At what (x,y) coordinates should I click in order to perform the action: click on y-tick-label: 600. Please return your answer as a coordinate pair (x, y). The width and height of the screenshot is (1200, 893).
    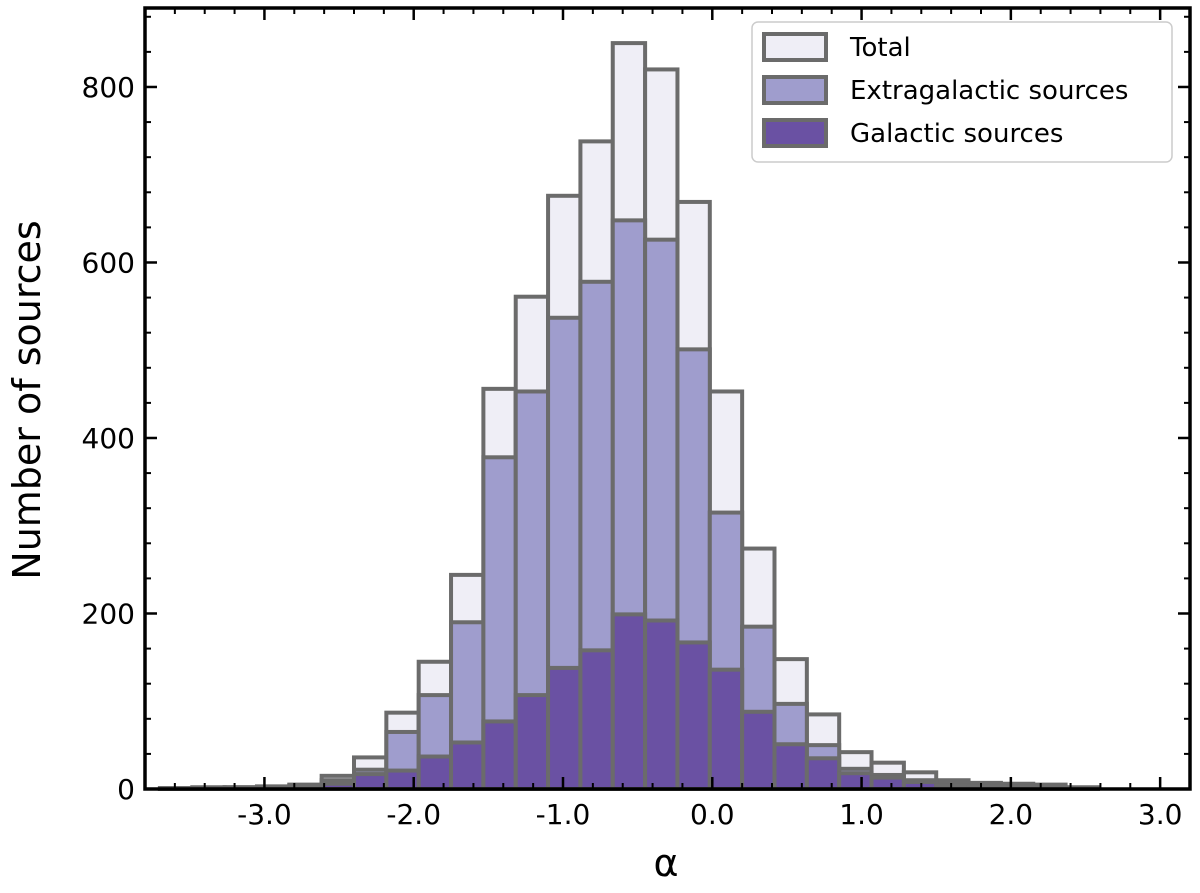
    Looking at the image, I should click on (108, 262).